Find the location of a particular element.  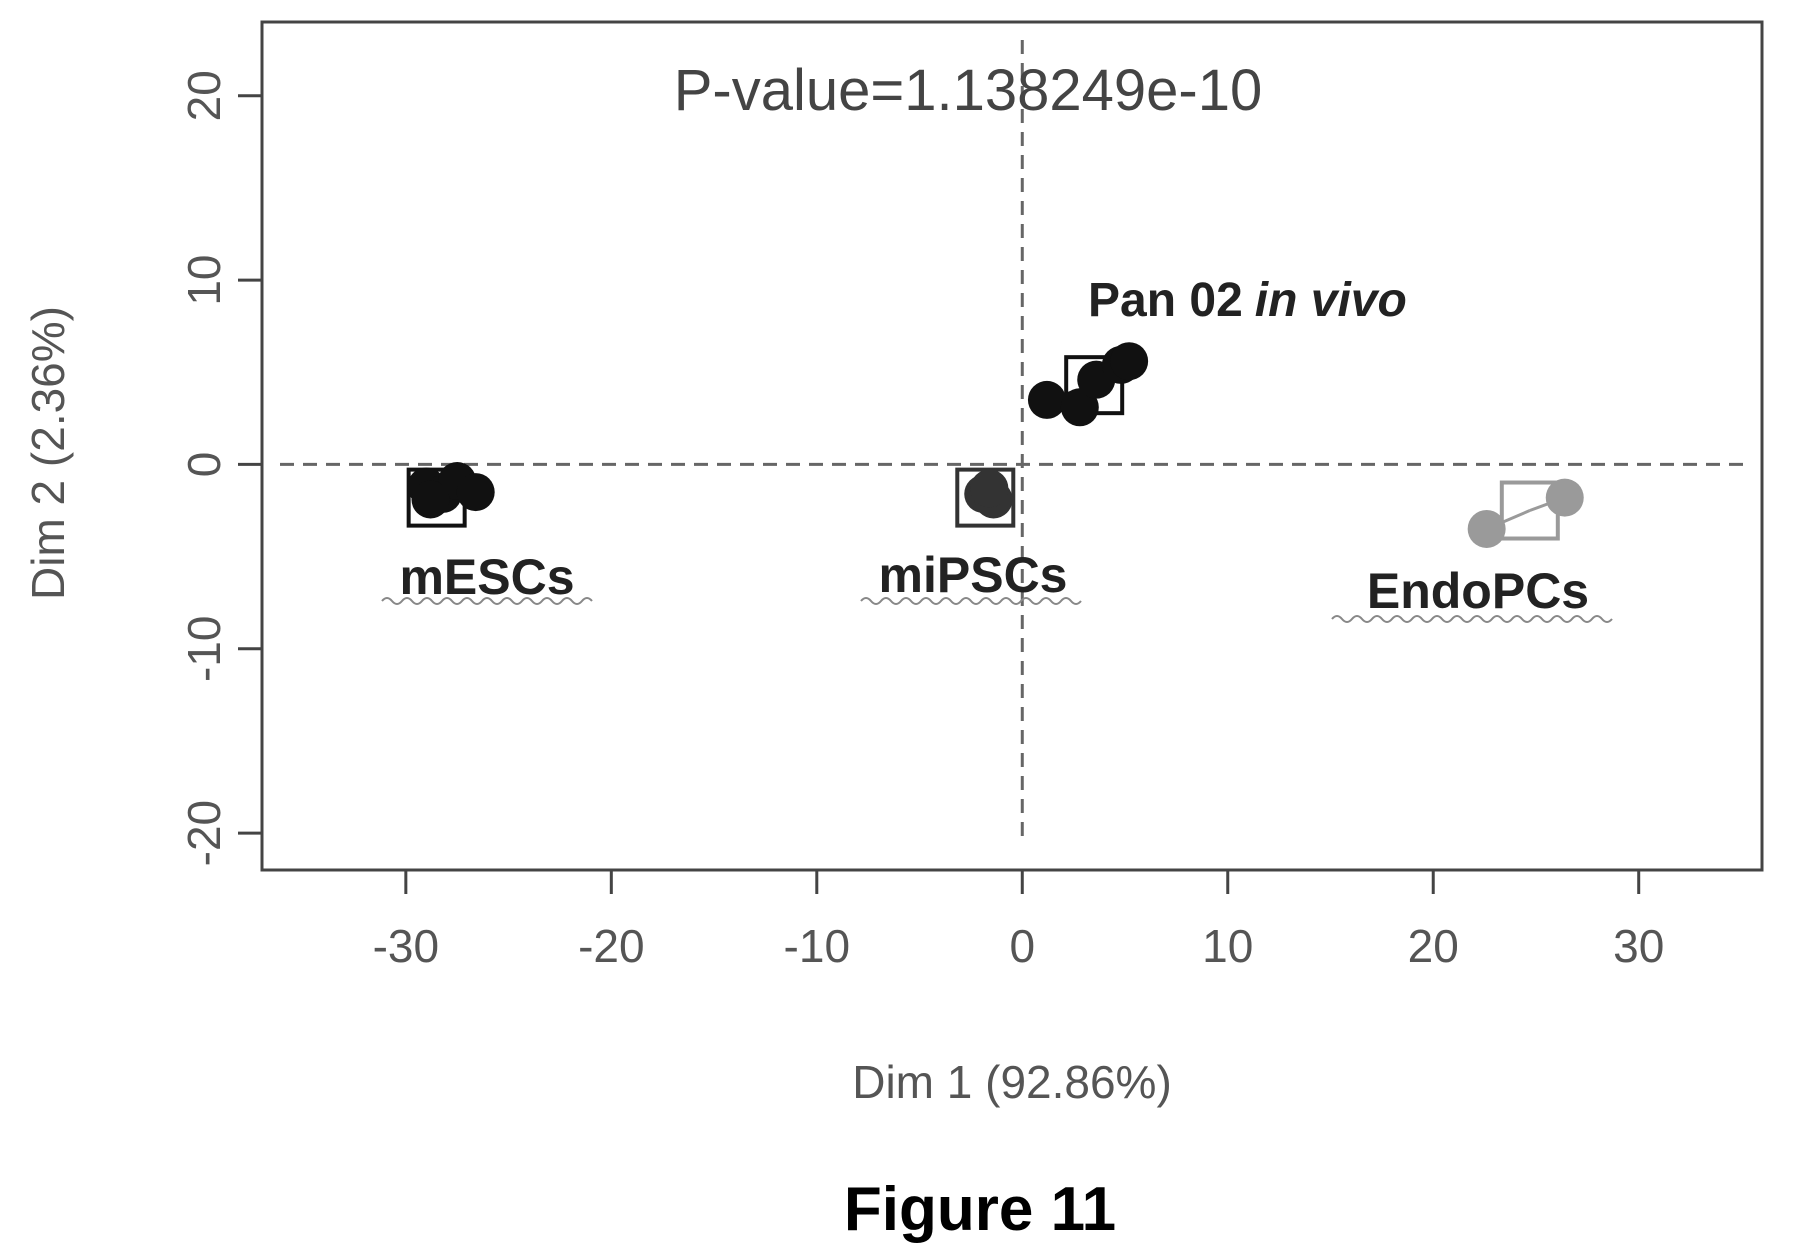

group-label-endopcs: EndoPCs is located at coordinates (1478, 591).